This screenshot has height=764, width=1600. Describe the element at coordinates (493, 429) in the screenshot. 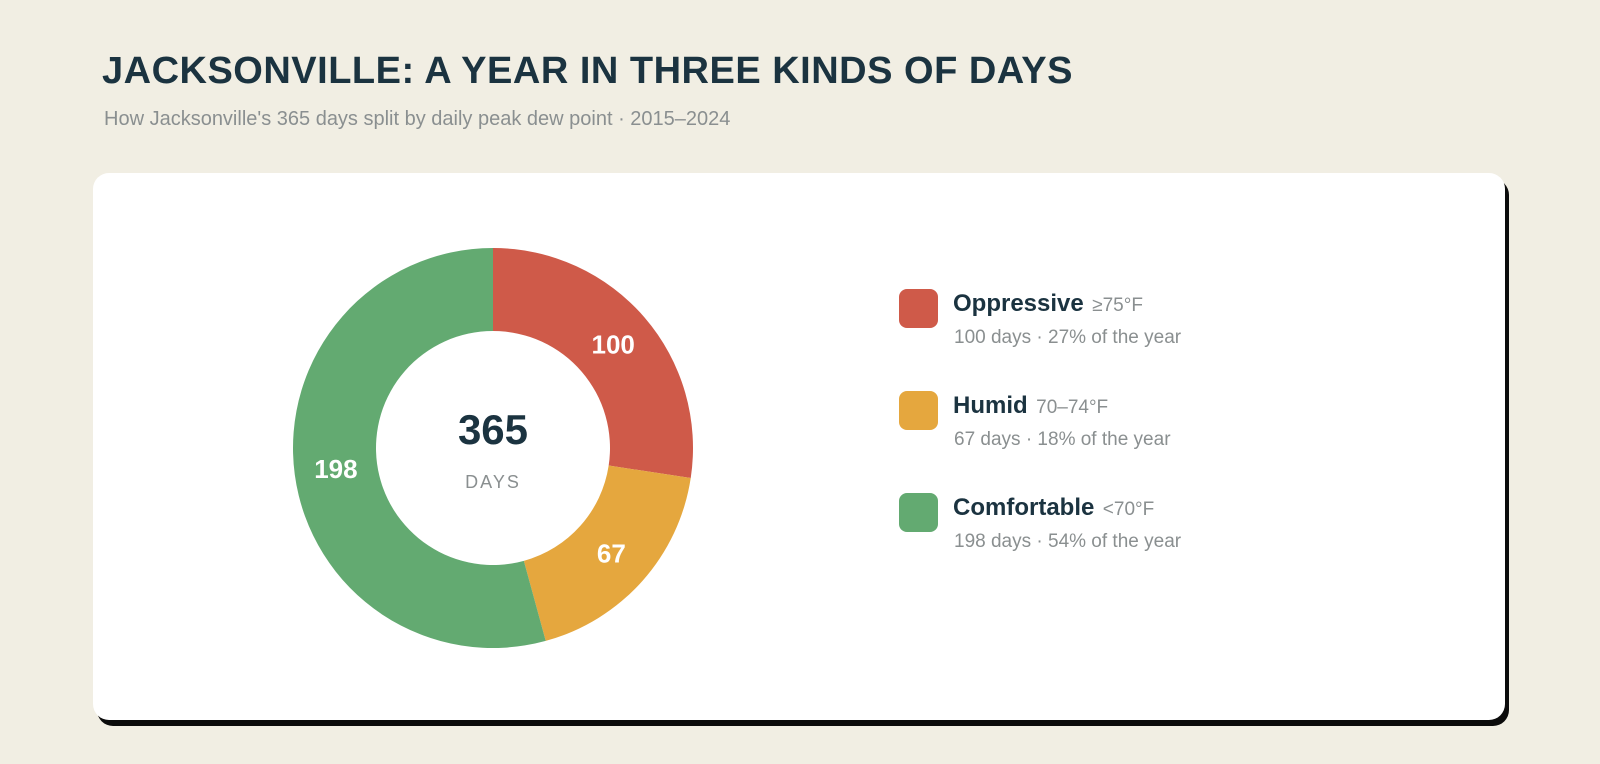

I see `center-total-value: 365` at that location.